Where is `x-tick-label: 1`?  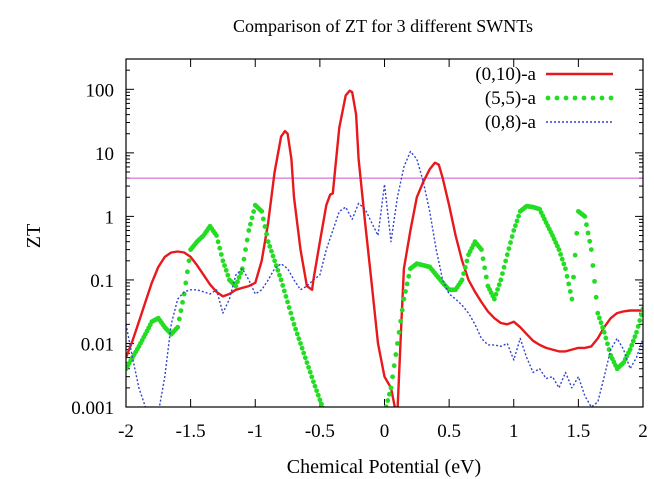
x-tick-label: 1 is located at coordinates (514, 431).